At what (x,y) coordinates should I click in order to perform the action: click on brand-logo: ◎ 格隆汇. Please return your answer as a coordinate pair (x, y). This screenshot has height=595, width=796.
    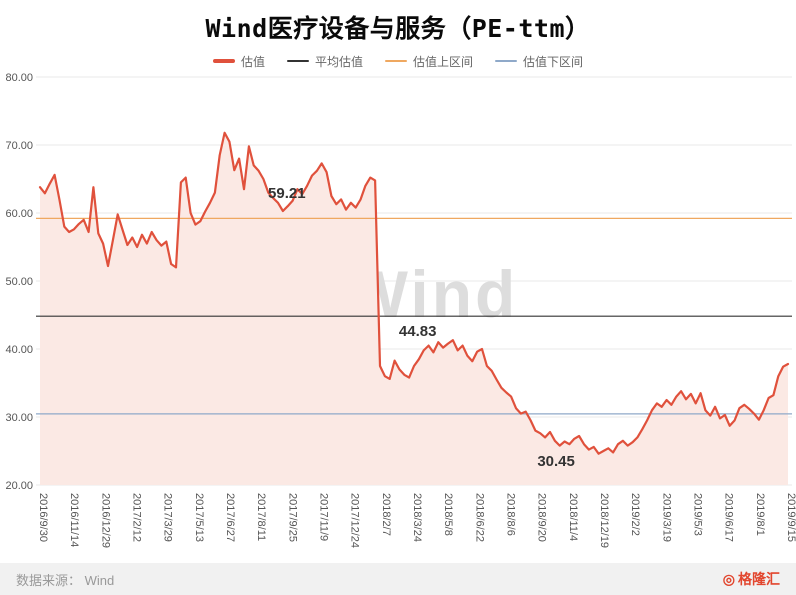
    Looking at the image, I should click on (751, 579).